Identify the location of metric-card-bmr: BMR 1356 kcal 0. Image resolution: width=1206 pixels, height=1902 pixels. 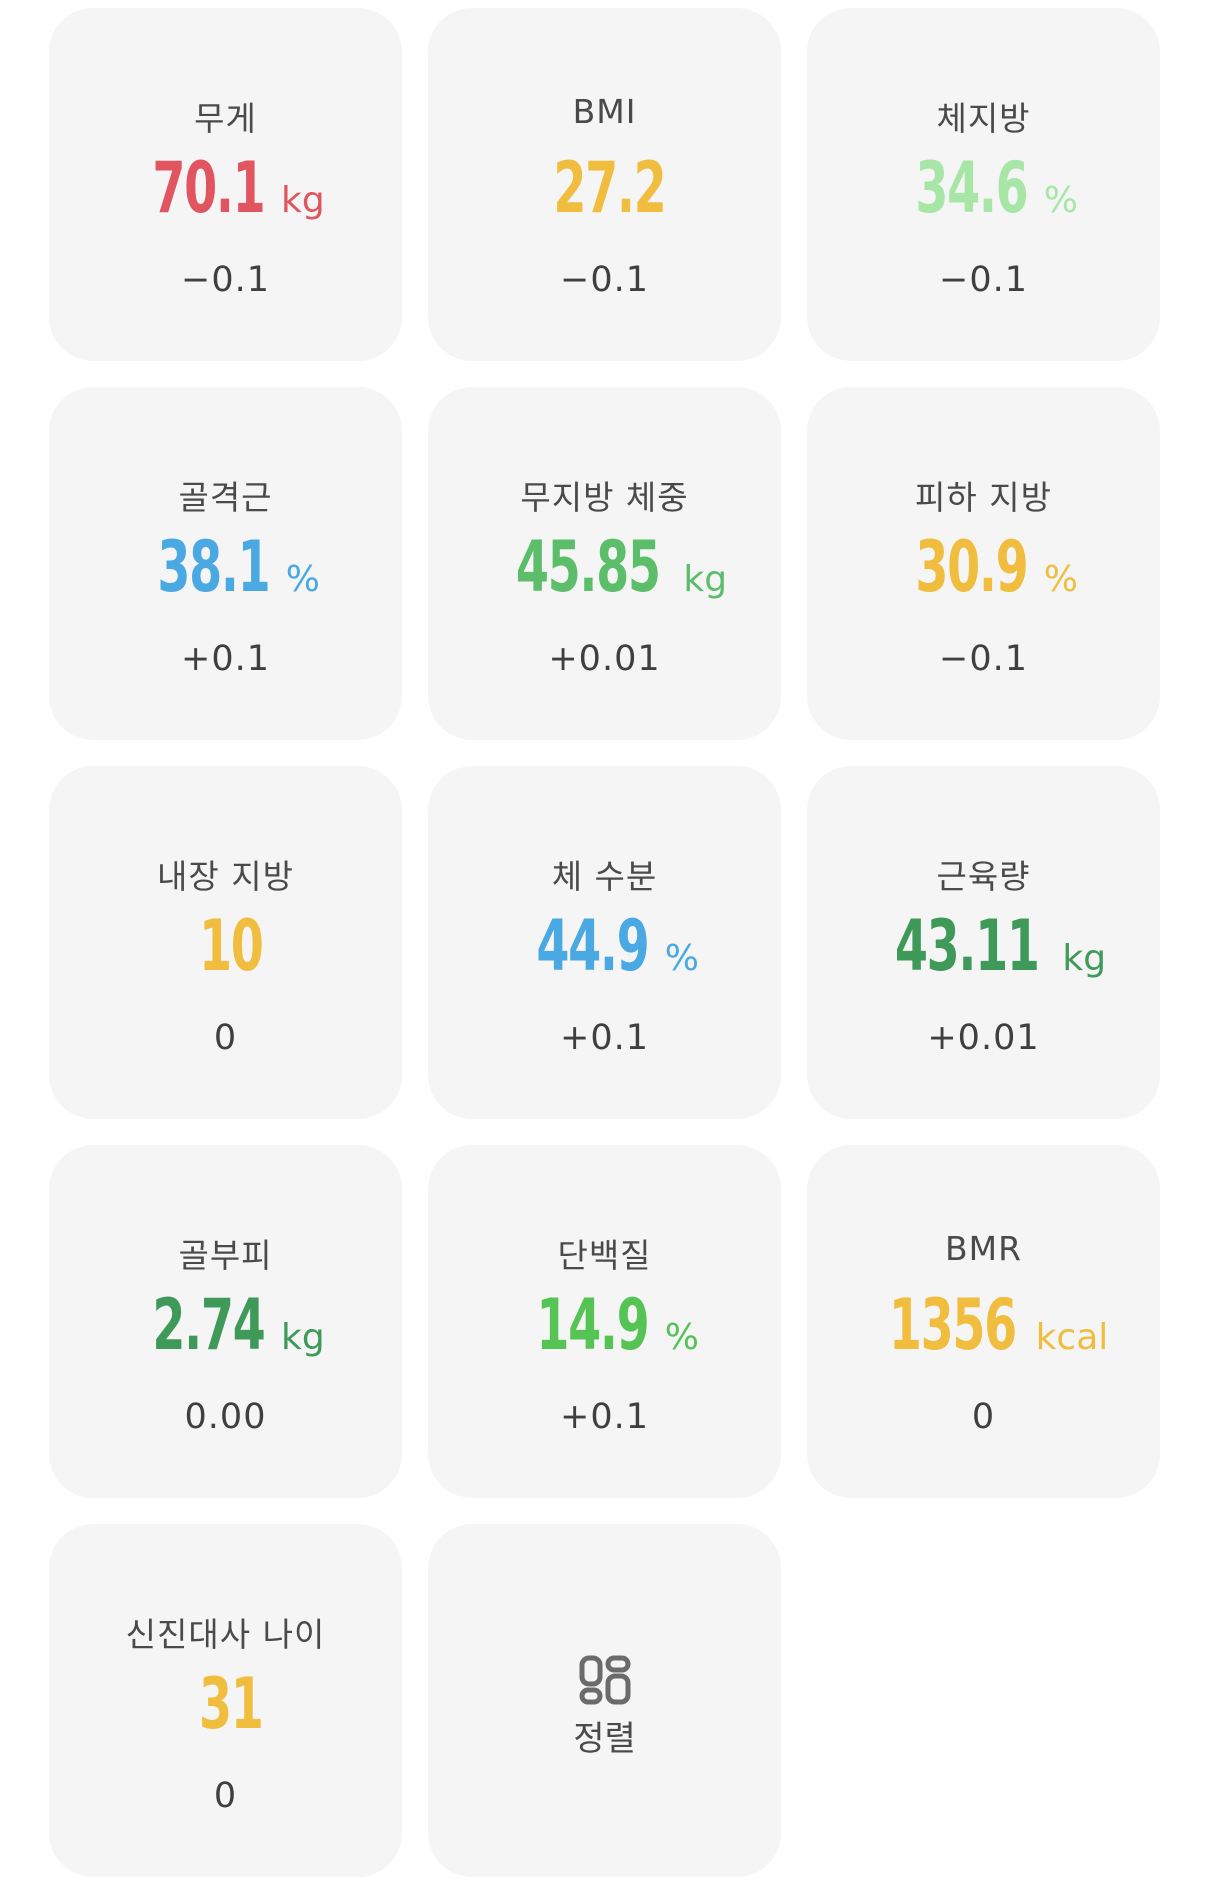
(983, 1321).